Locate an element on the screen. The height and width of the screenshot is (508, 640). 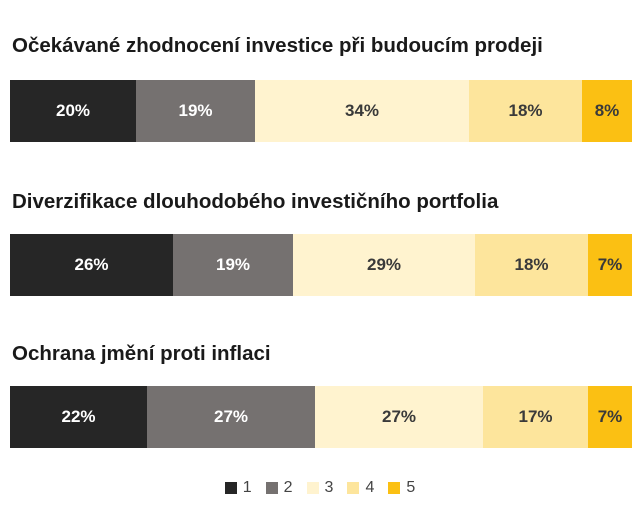
bar-segment: 29% is located at coordinates (384, 265).